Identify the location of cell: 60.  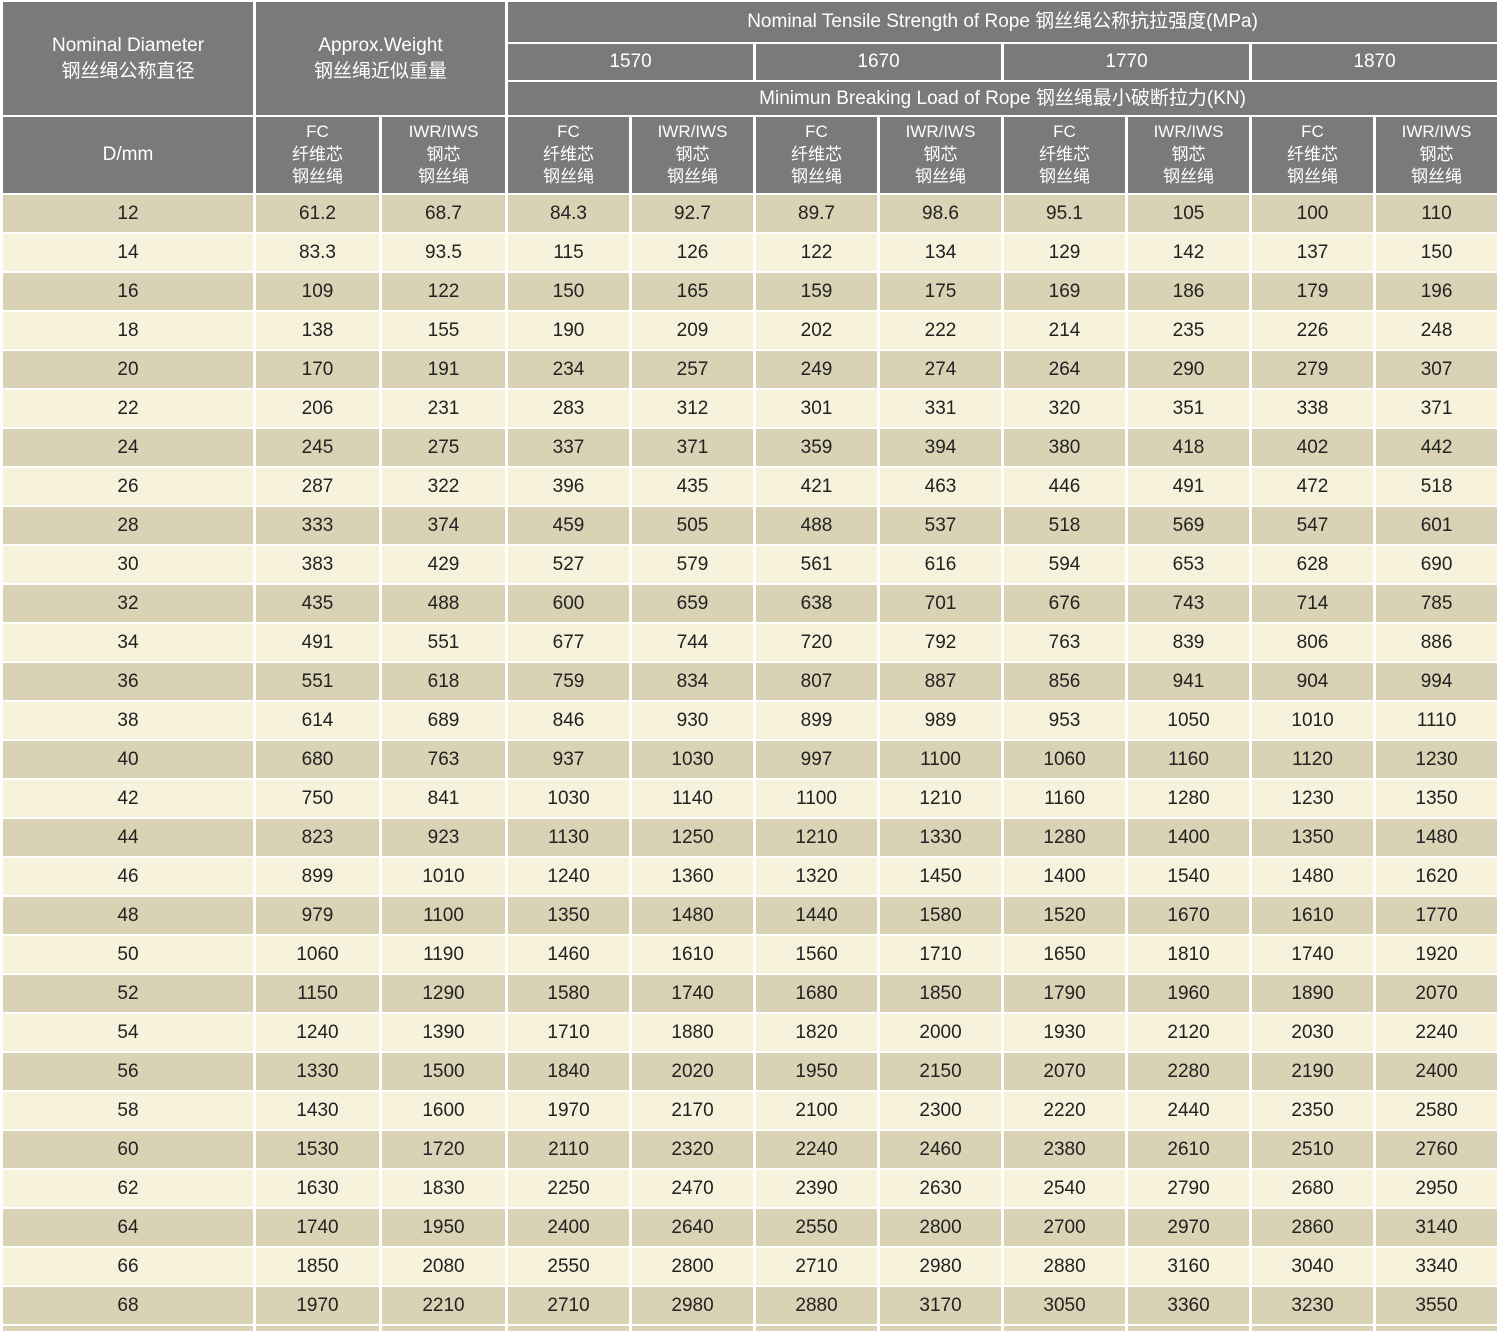
(128, 1149).